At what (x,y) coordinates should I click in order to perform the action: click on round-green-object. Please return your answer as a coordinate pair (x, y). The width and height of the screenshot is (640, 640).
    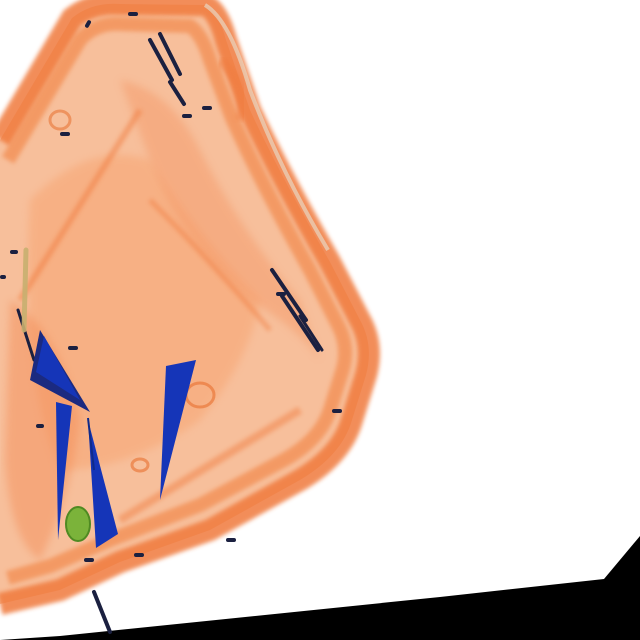
    Looking at the image, I should click on (78, 524).